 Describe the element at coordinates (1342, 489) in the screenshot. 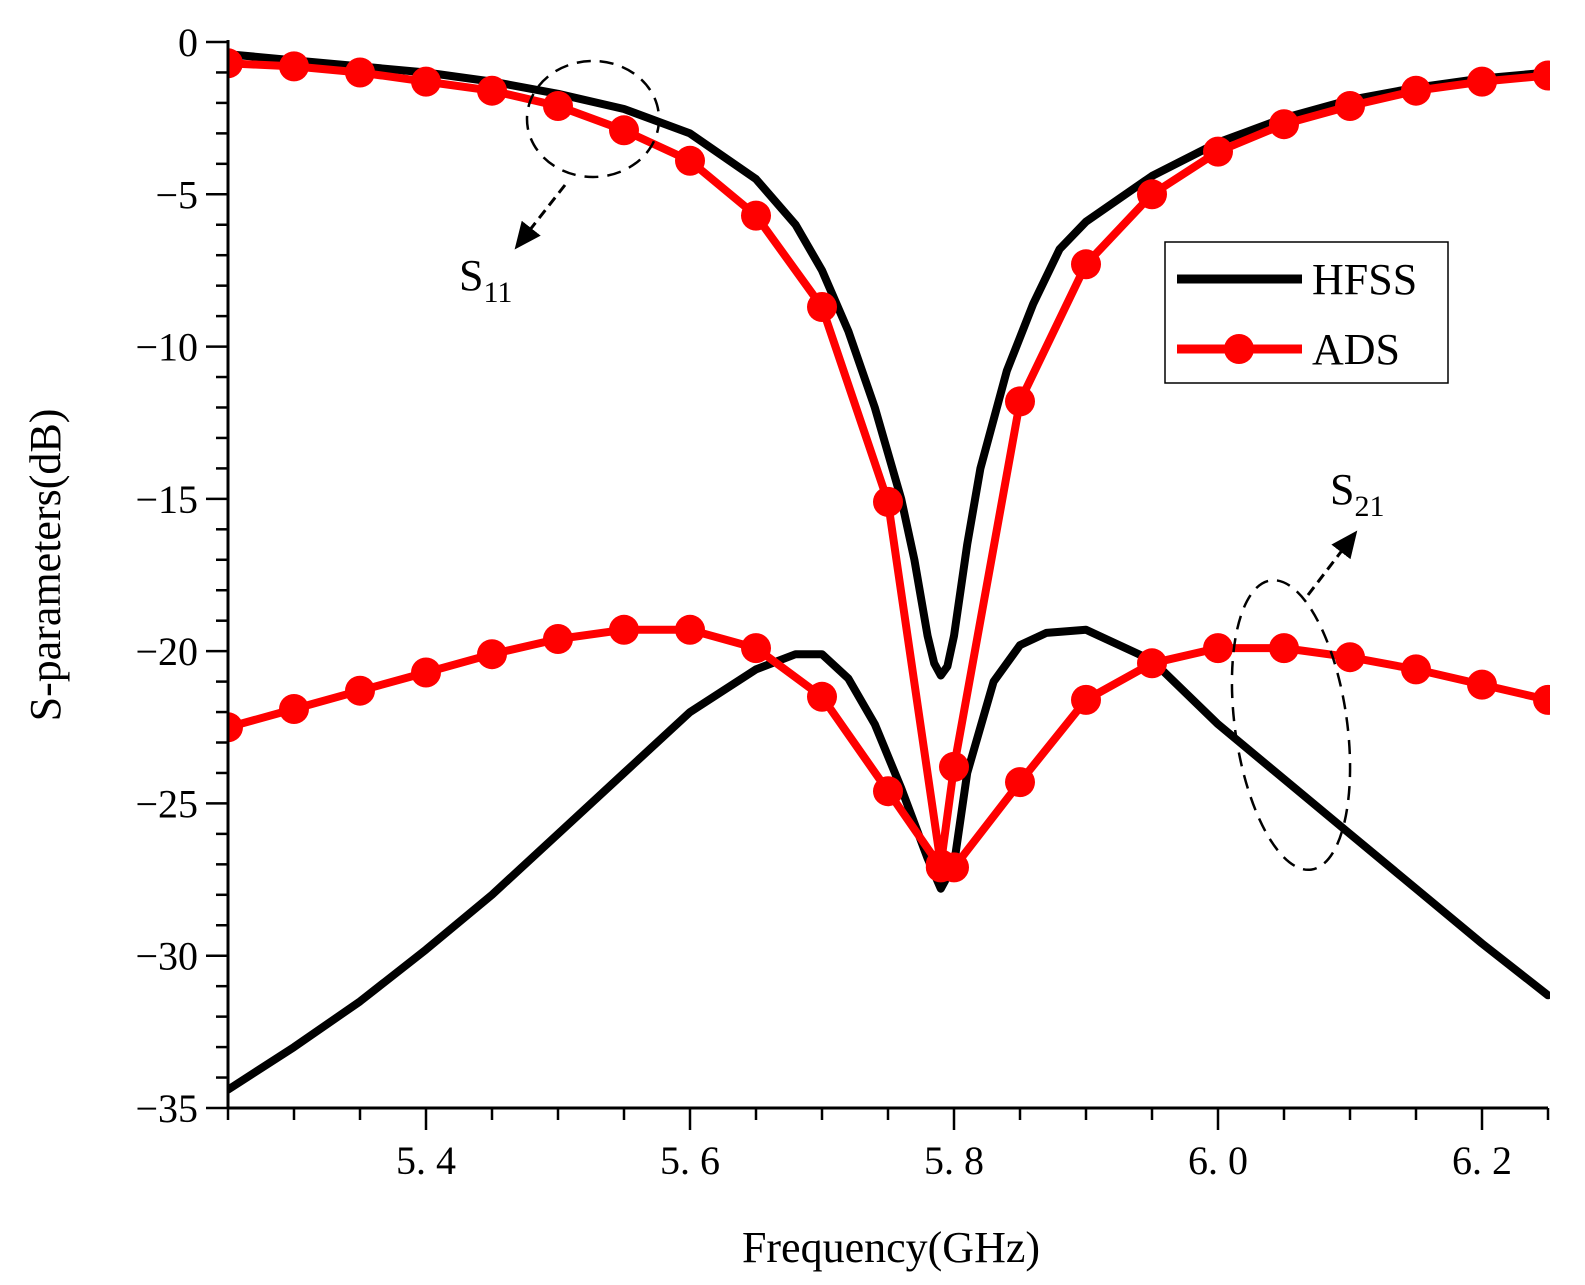

I see `s21-label-main: S` at that location.